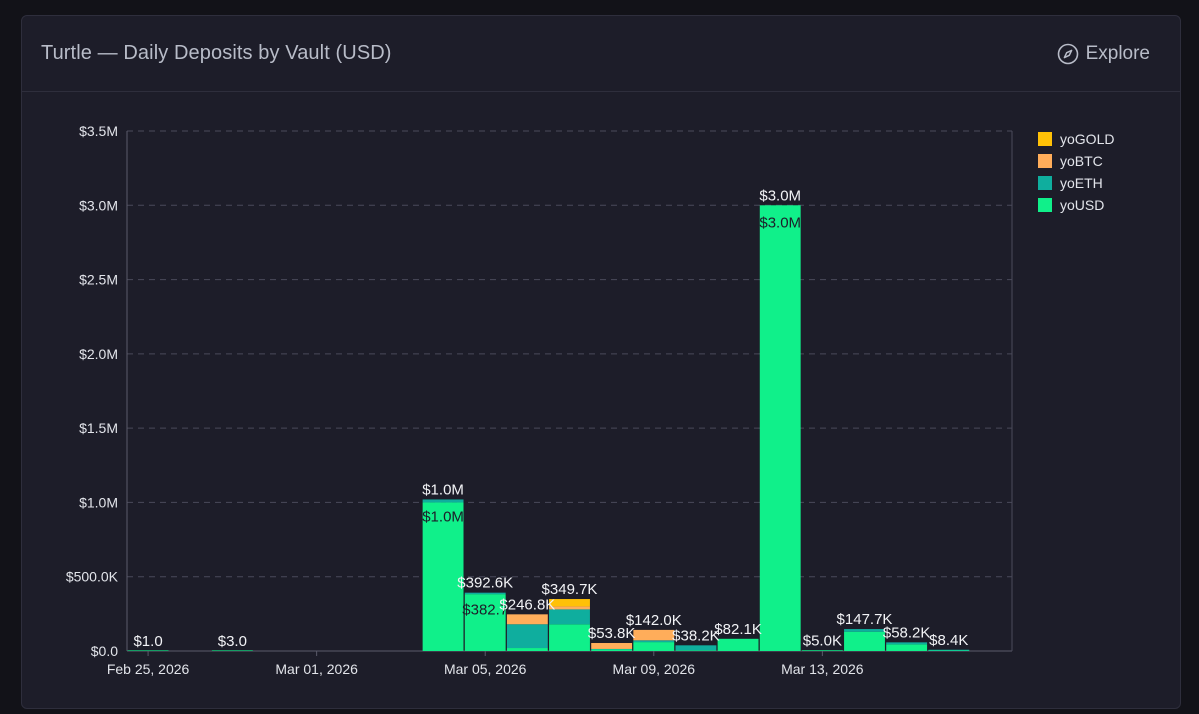  What do you see at coordinates (1087, 139) in the screenshot?
I see `legend-label-yogold: yoGOLD` at bounding box center [1087, 139].